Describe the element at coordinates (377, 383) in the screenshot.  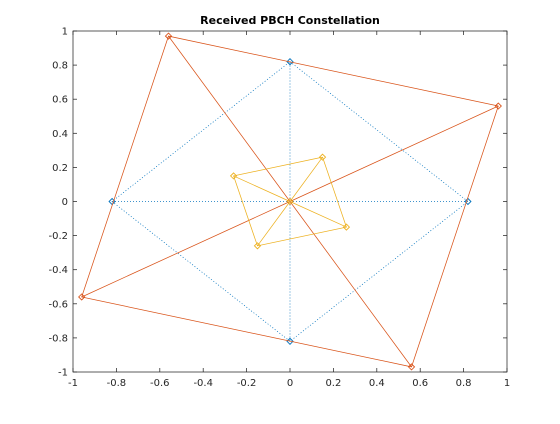
I see `x-tick-label: 0.4` at that location.